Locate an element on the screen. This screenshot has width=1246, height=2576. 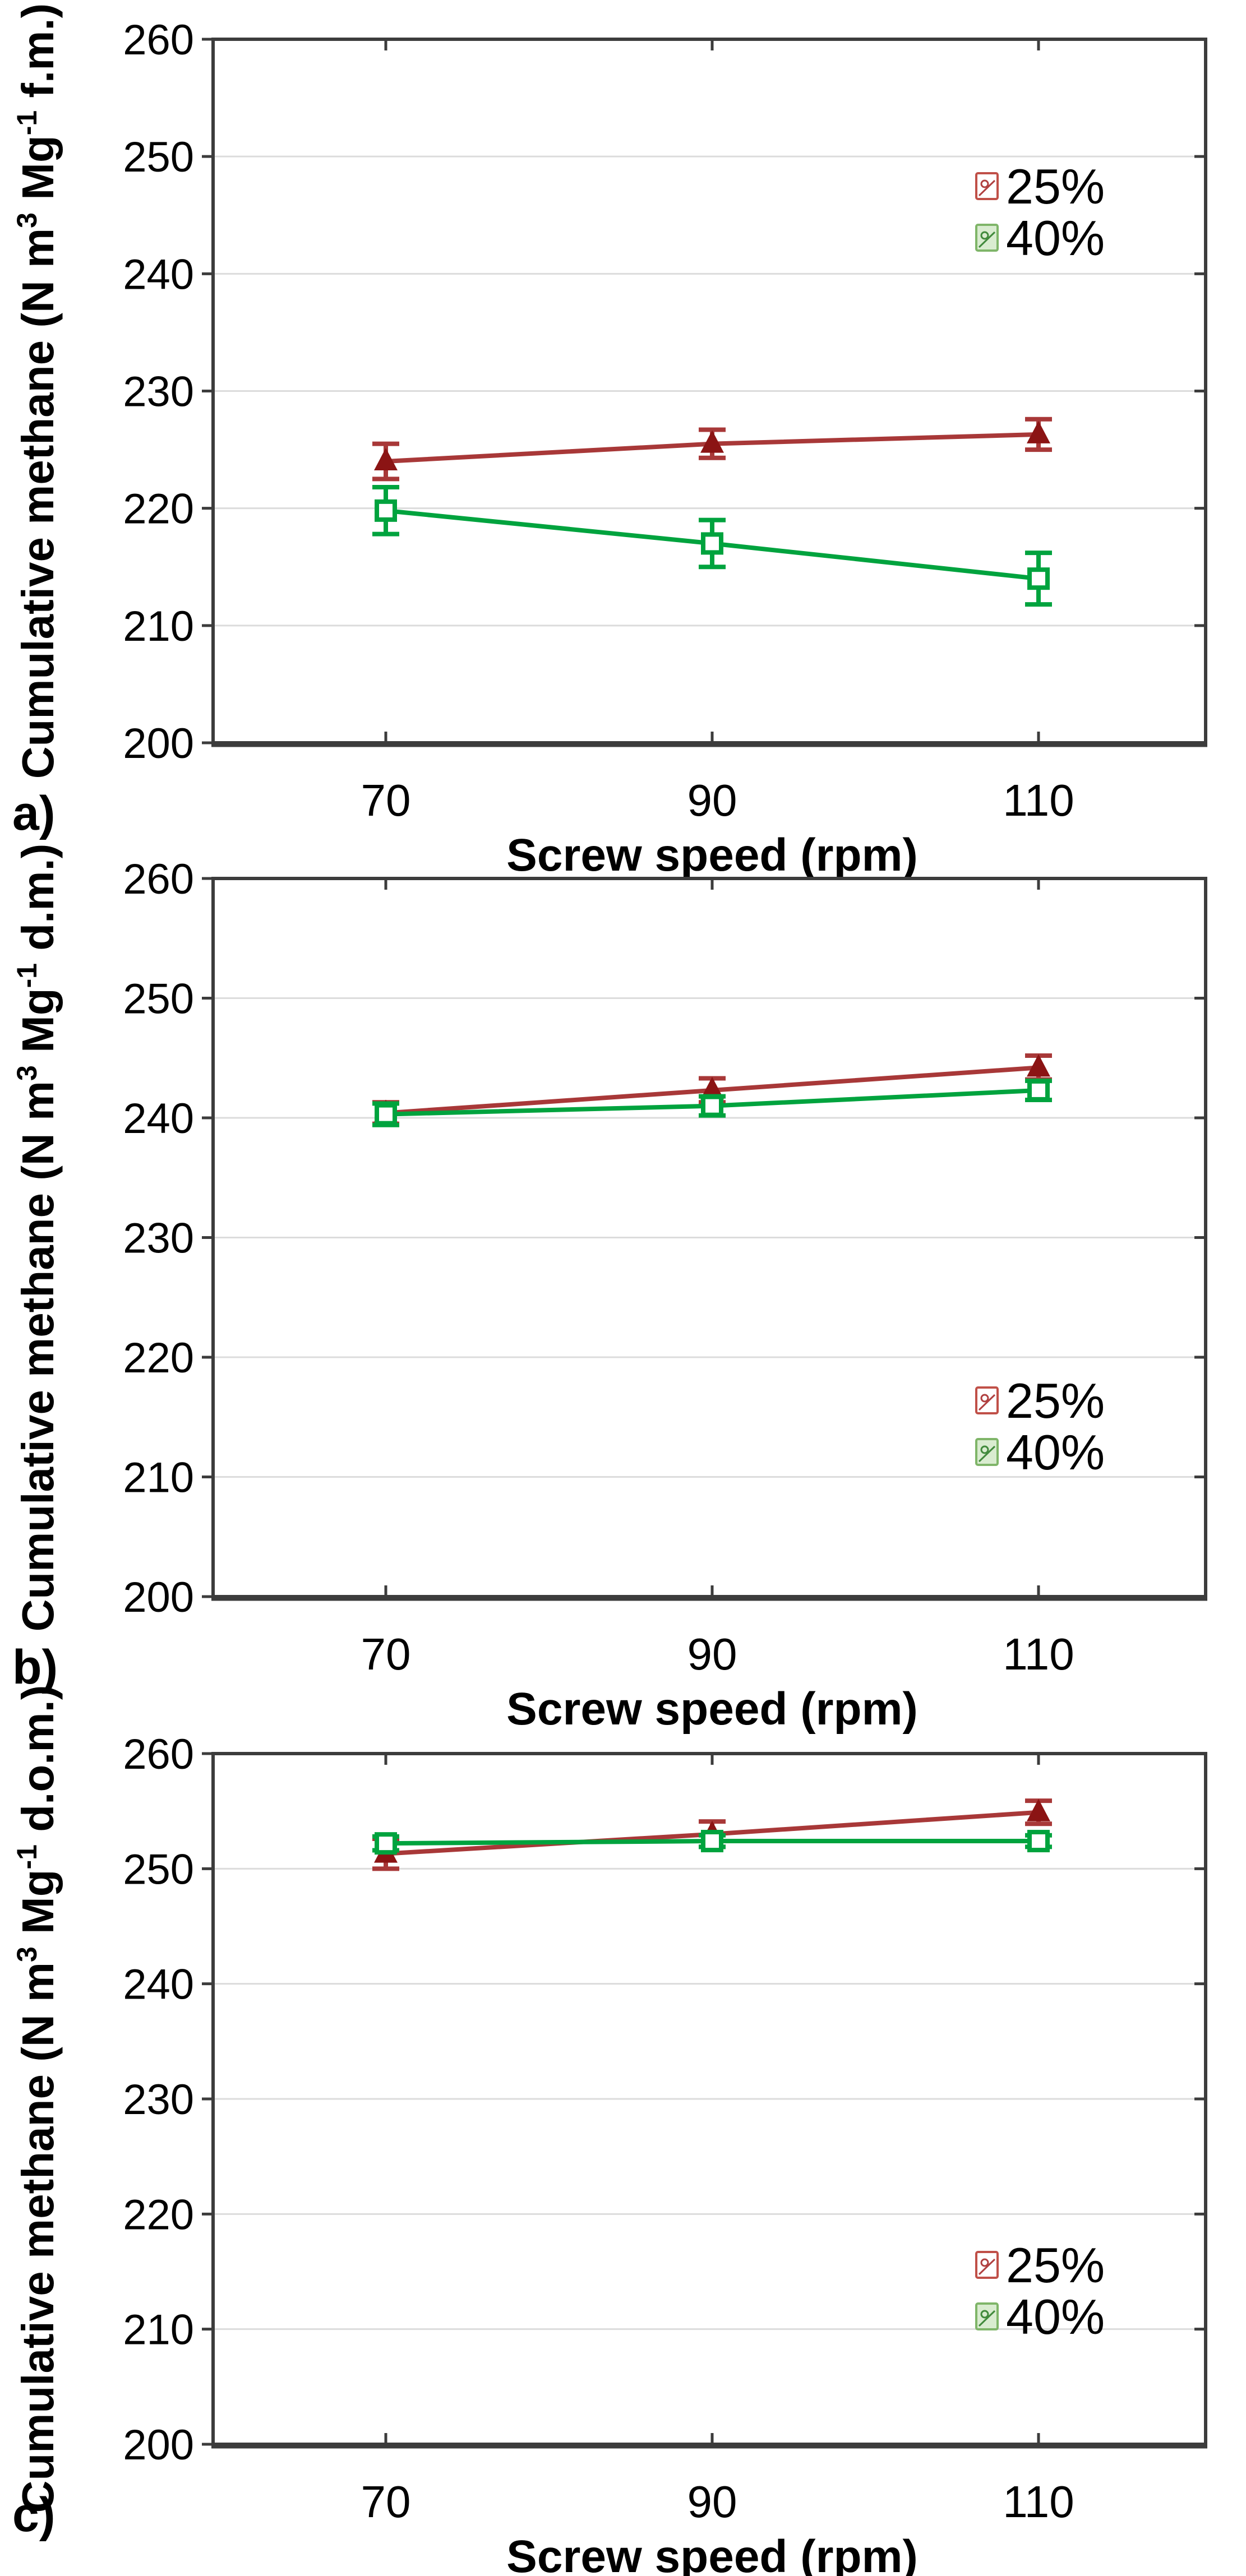
y-axis-label: Cumulative methane (N m3 Mg-1 d.o.m.) is located at coordinates (37, 2099).